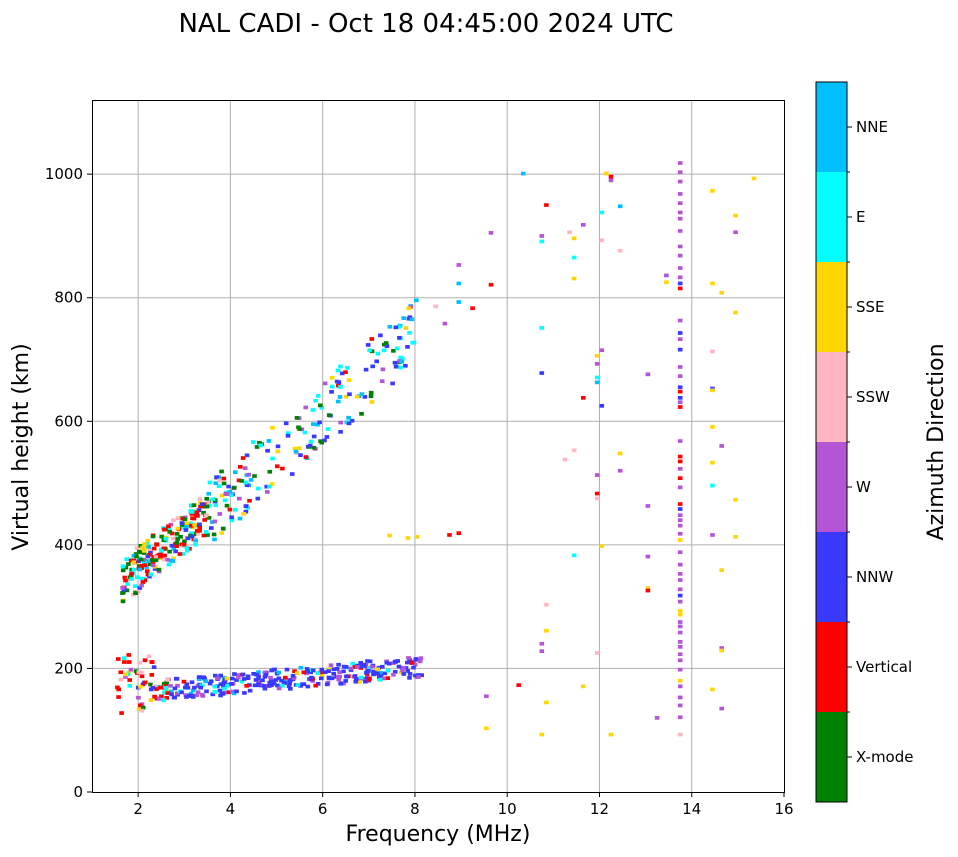 This screenshot has height=857, width=958. What do you see at coordinates (872, 127) in the screenshot?
I see `colorbar-label-nne: NNE` at bounding box center [872, 127].